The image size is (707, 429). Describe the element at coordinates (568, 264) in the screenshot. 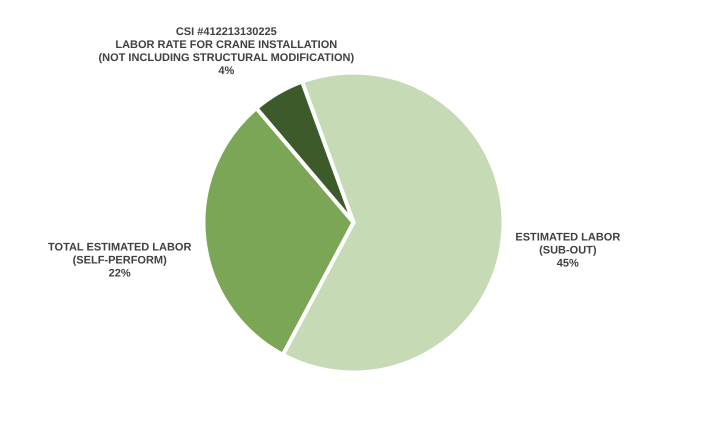

I see `data-label: 45%` at that location.